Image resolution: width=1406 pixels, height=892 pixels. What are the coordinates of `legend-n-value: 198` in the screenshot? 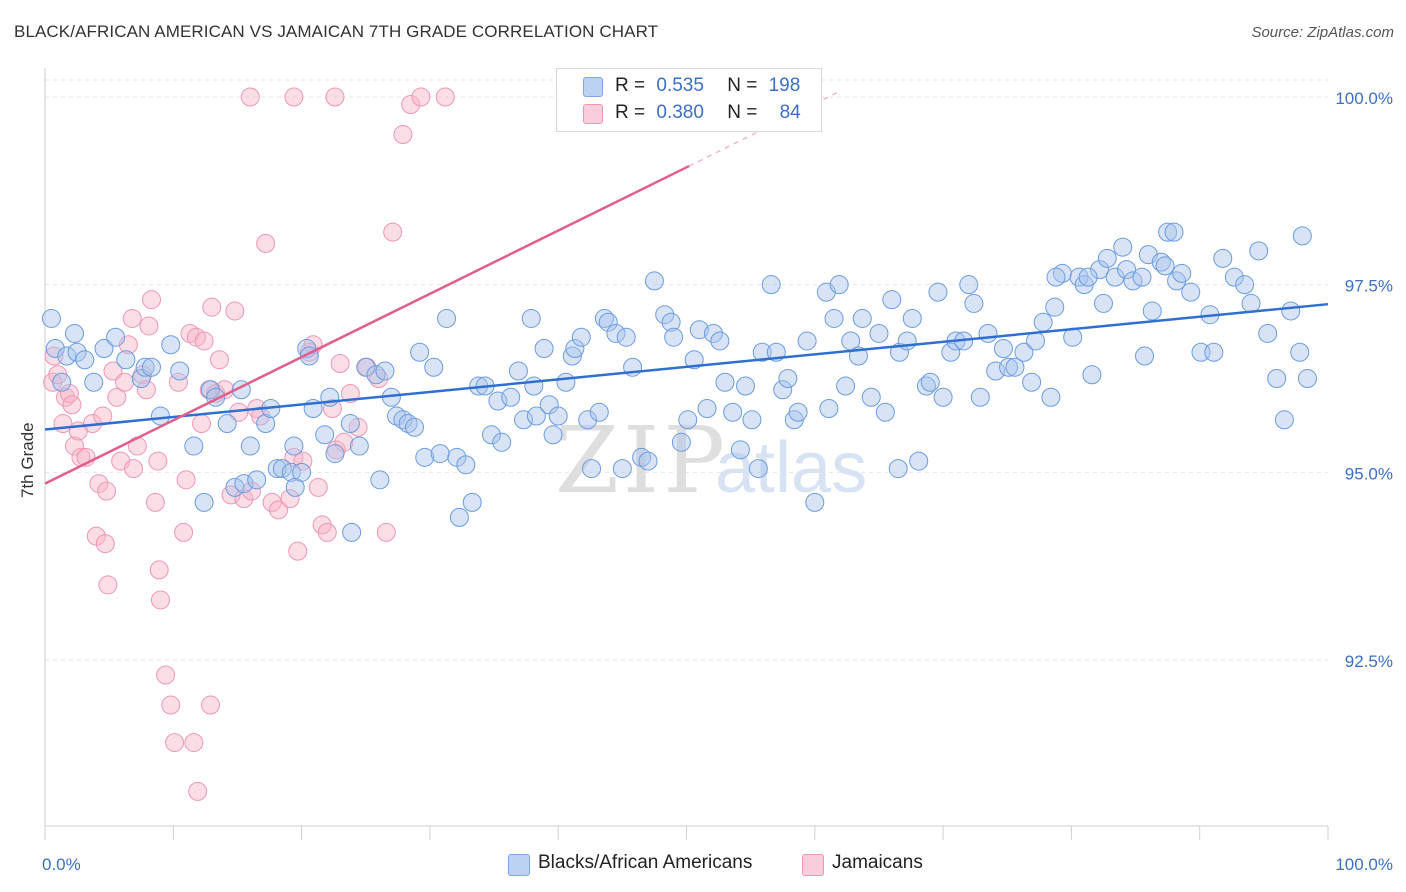 It's located at (784, 85).